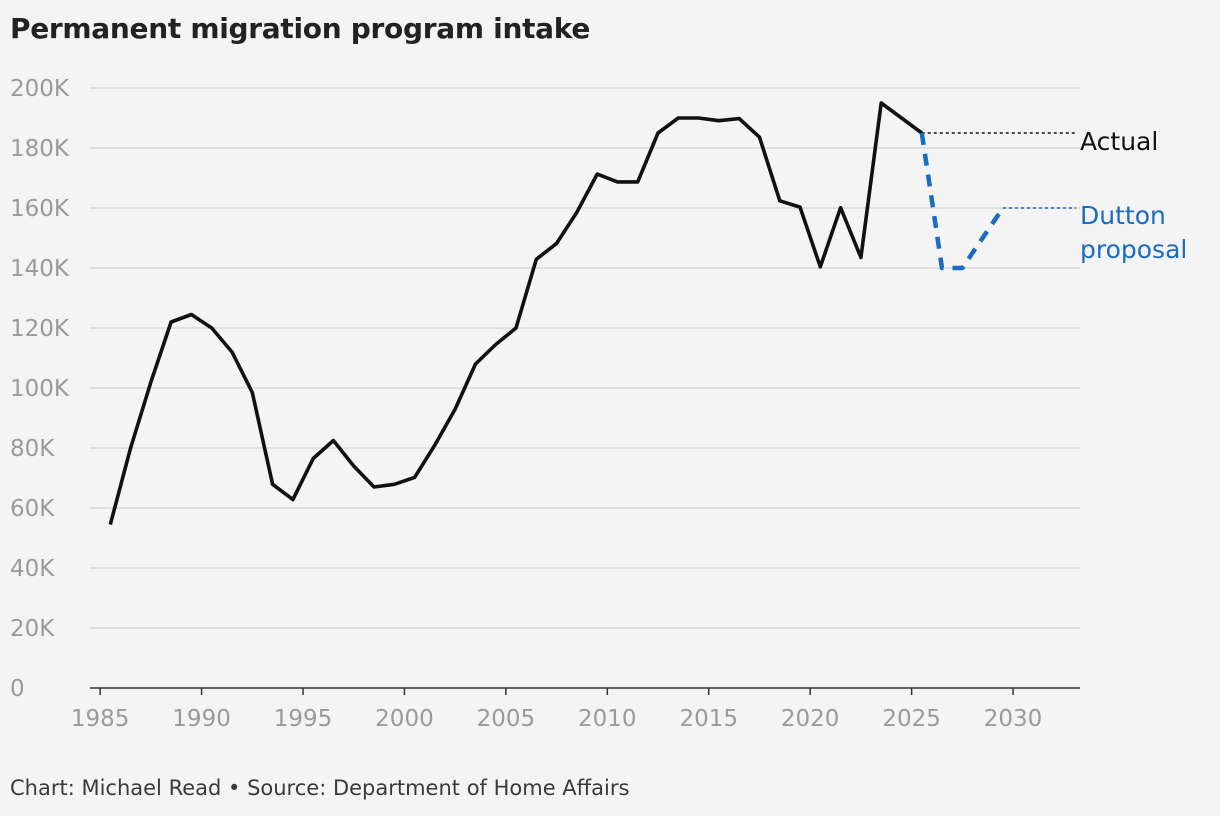 The image size is (1220, 816). Describe the element at coordinates (556, 710) in the screenshot. I see `x-axis-ticks: 1985 1990 1995 2000 2005 2010 2015 2020 2025 2030` at that location.